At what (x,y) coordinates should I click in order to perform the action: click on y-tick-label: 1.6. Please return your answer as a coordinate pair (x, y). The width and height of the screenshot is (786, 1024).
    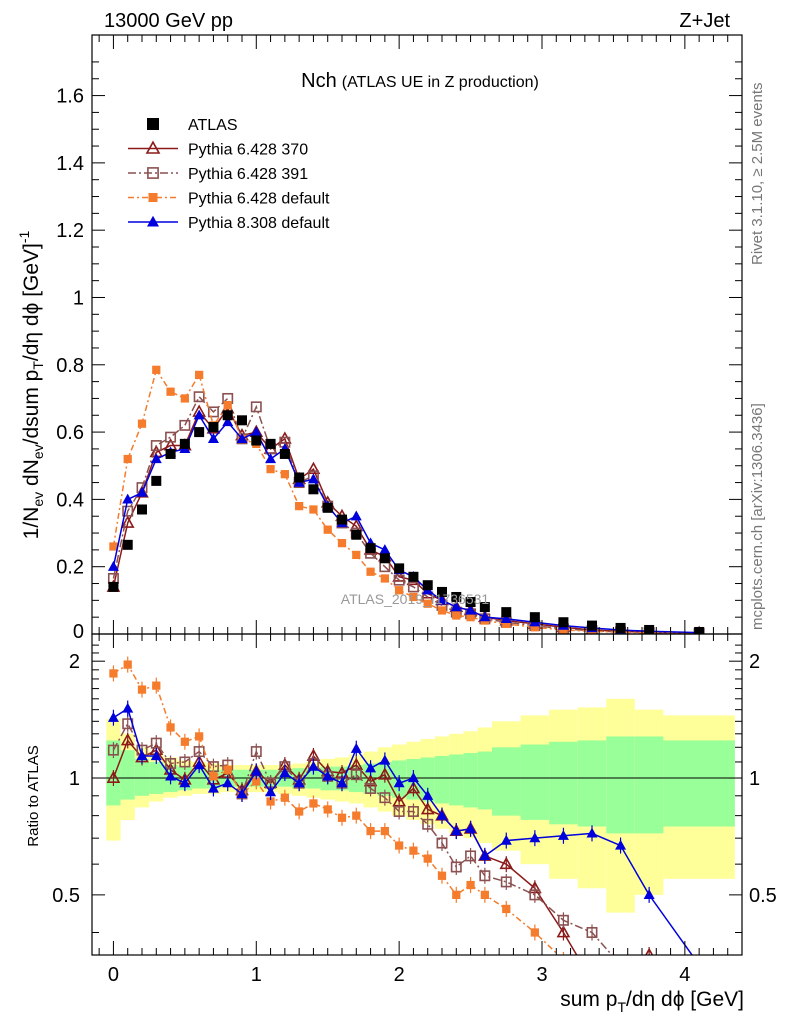
    Looking at the image, I should click on (70, 97).